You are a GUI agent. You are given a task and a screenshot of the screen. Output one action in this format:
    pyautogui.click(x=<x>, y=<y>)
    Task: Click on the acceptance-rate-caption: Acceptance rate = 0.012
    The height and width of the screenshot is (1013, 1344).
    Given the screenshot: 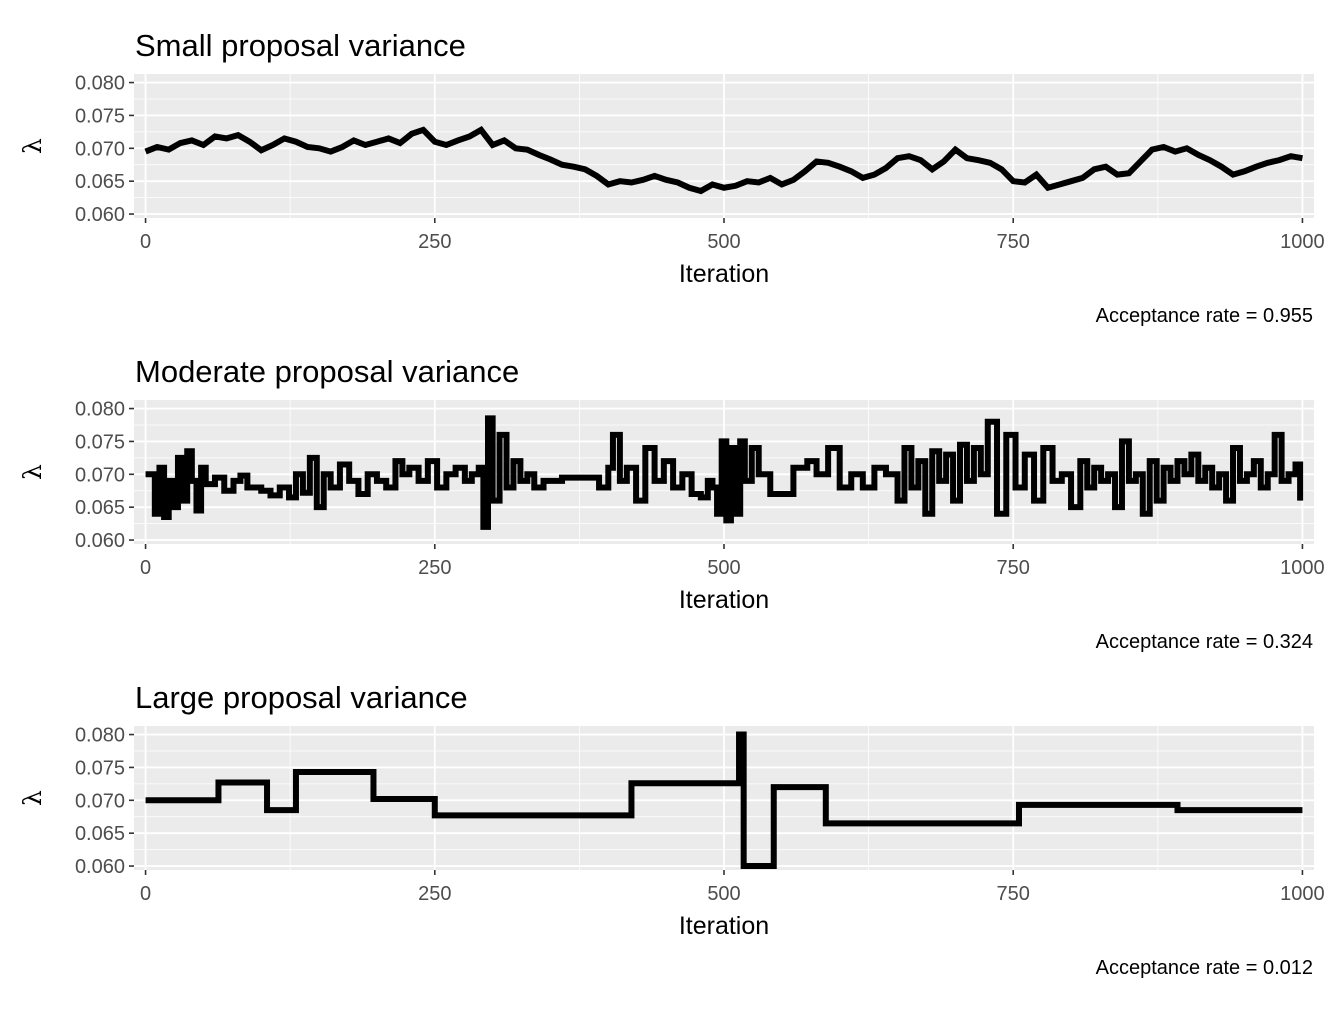 What is the action you would take?
    pyautogui.click(x=1204, y=968)
    